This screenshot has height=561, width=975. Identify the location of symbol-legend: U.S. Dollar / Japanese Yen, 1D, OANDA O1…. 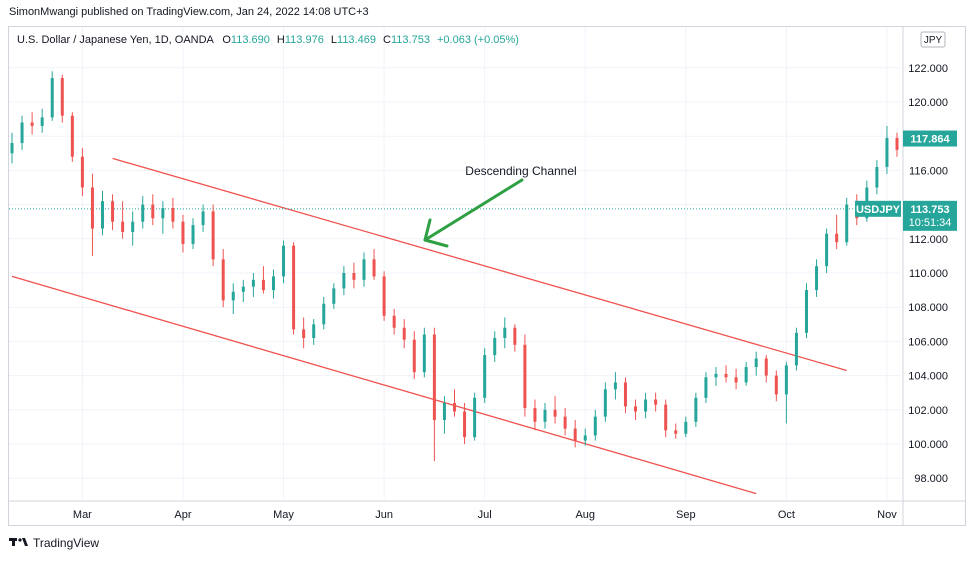
(268, 40).